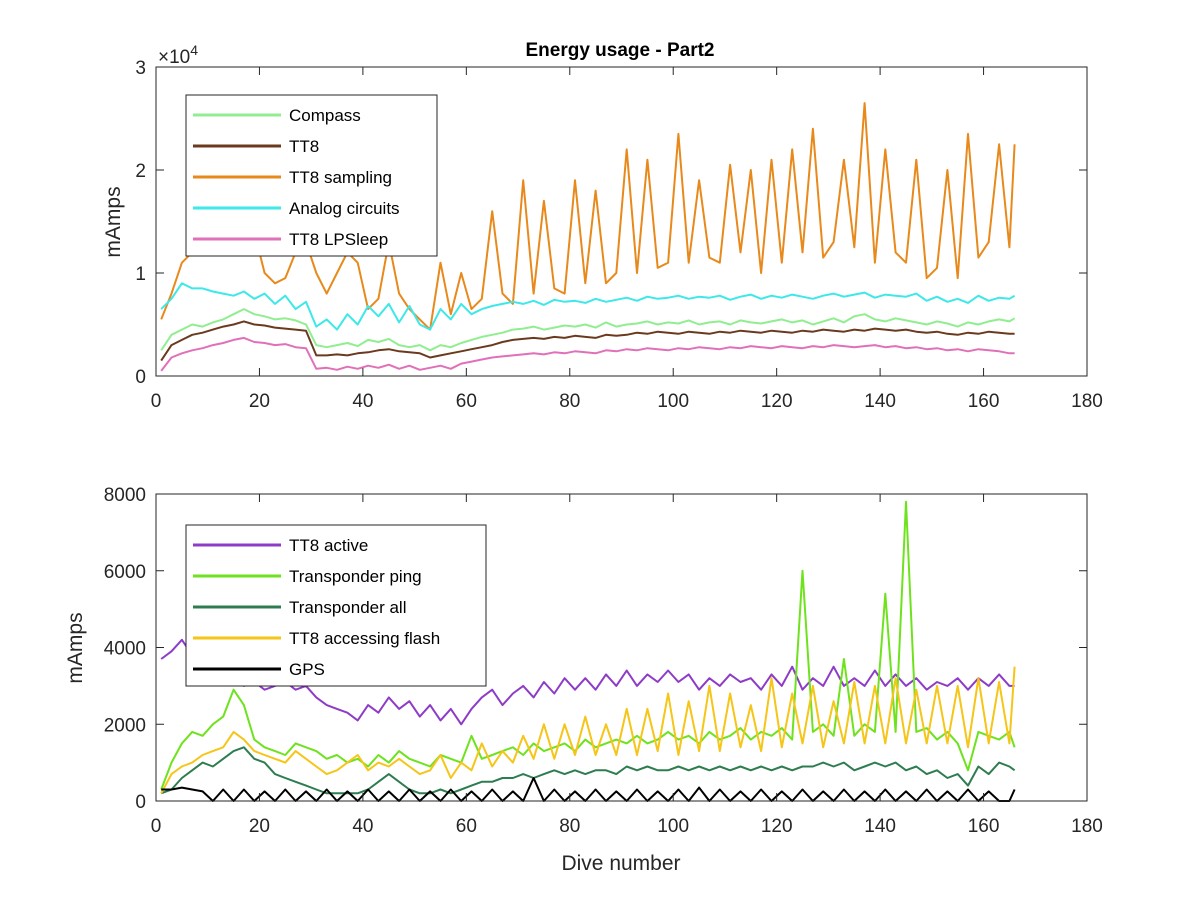  Describe the element at coordinates (304, 146) in the screenshot. I see `legend-label-1: TT8` at that location.